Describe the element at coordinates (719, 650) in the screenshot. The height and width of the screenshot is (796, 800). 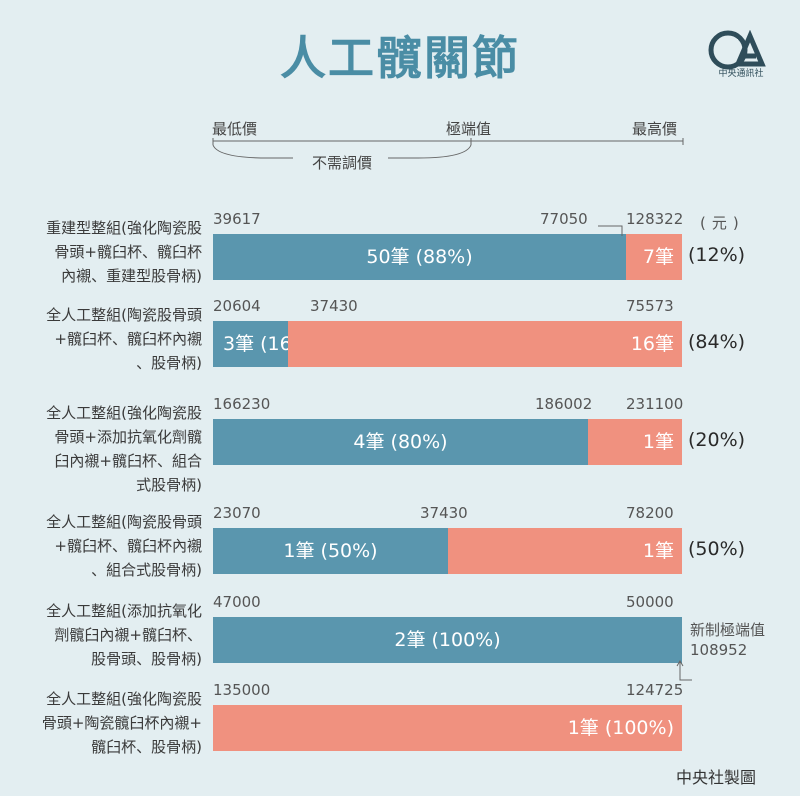
I see `note-line2: 108952` at that location.